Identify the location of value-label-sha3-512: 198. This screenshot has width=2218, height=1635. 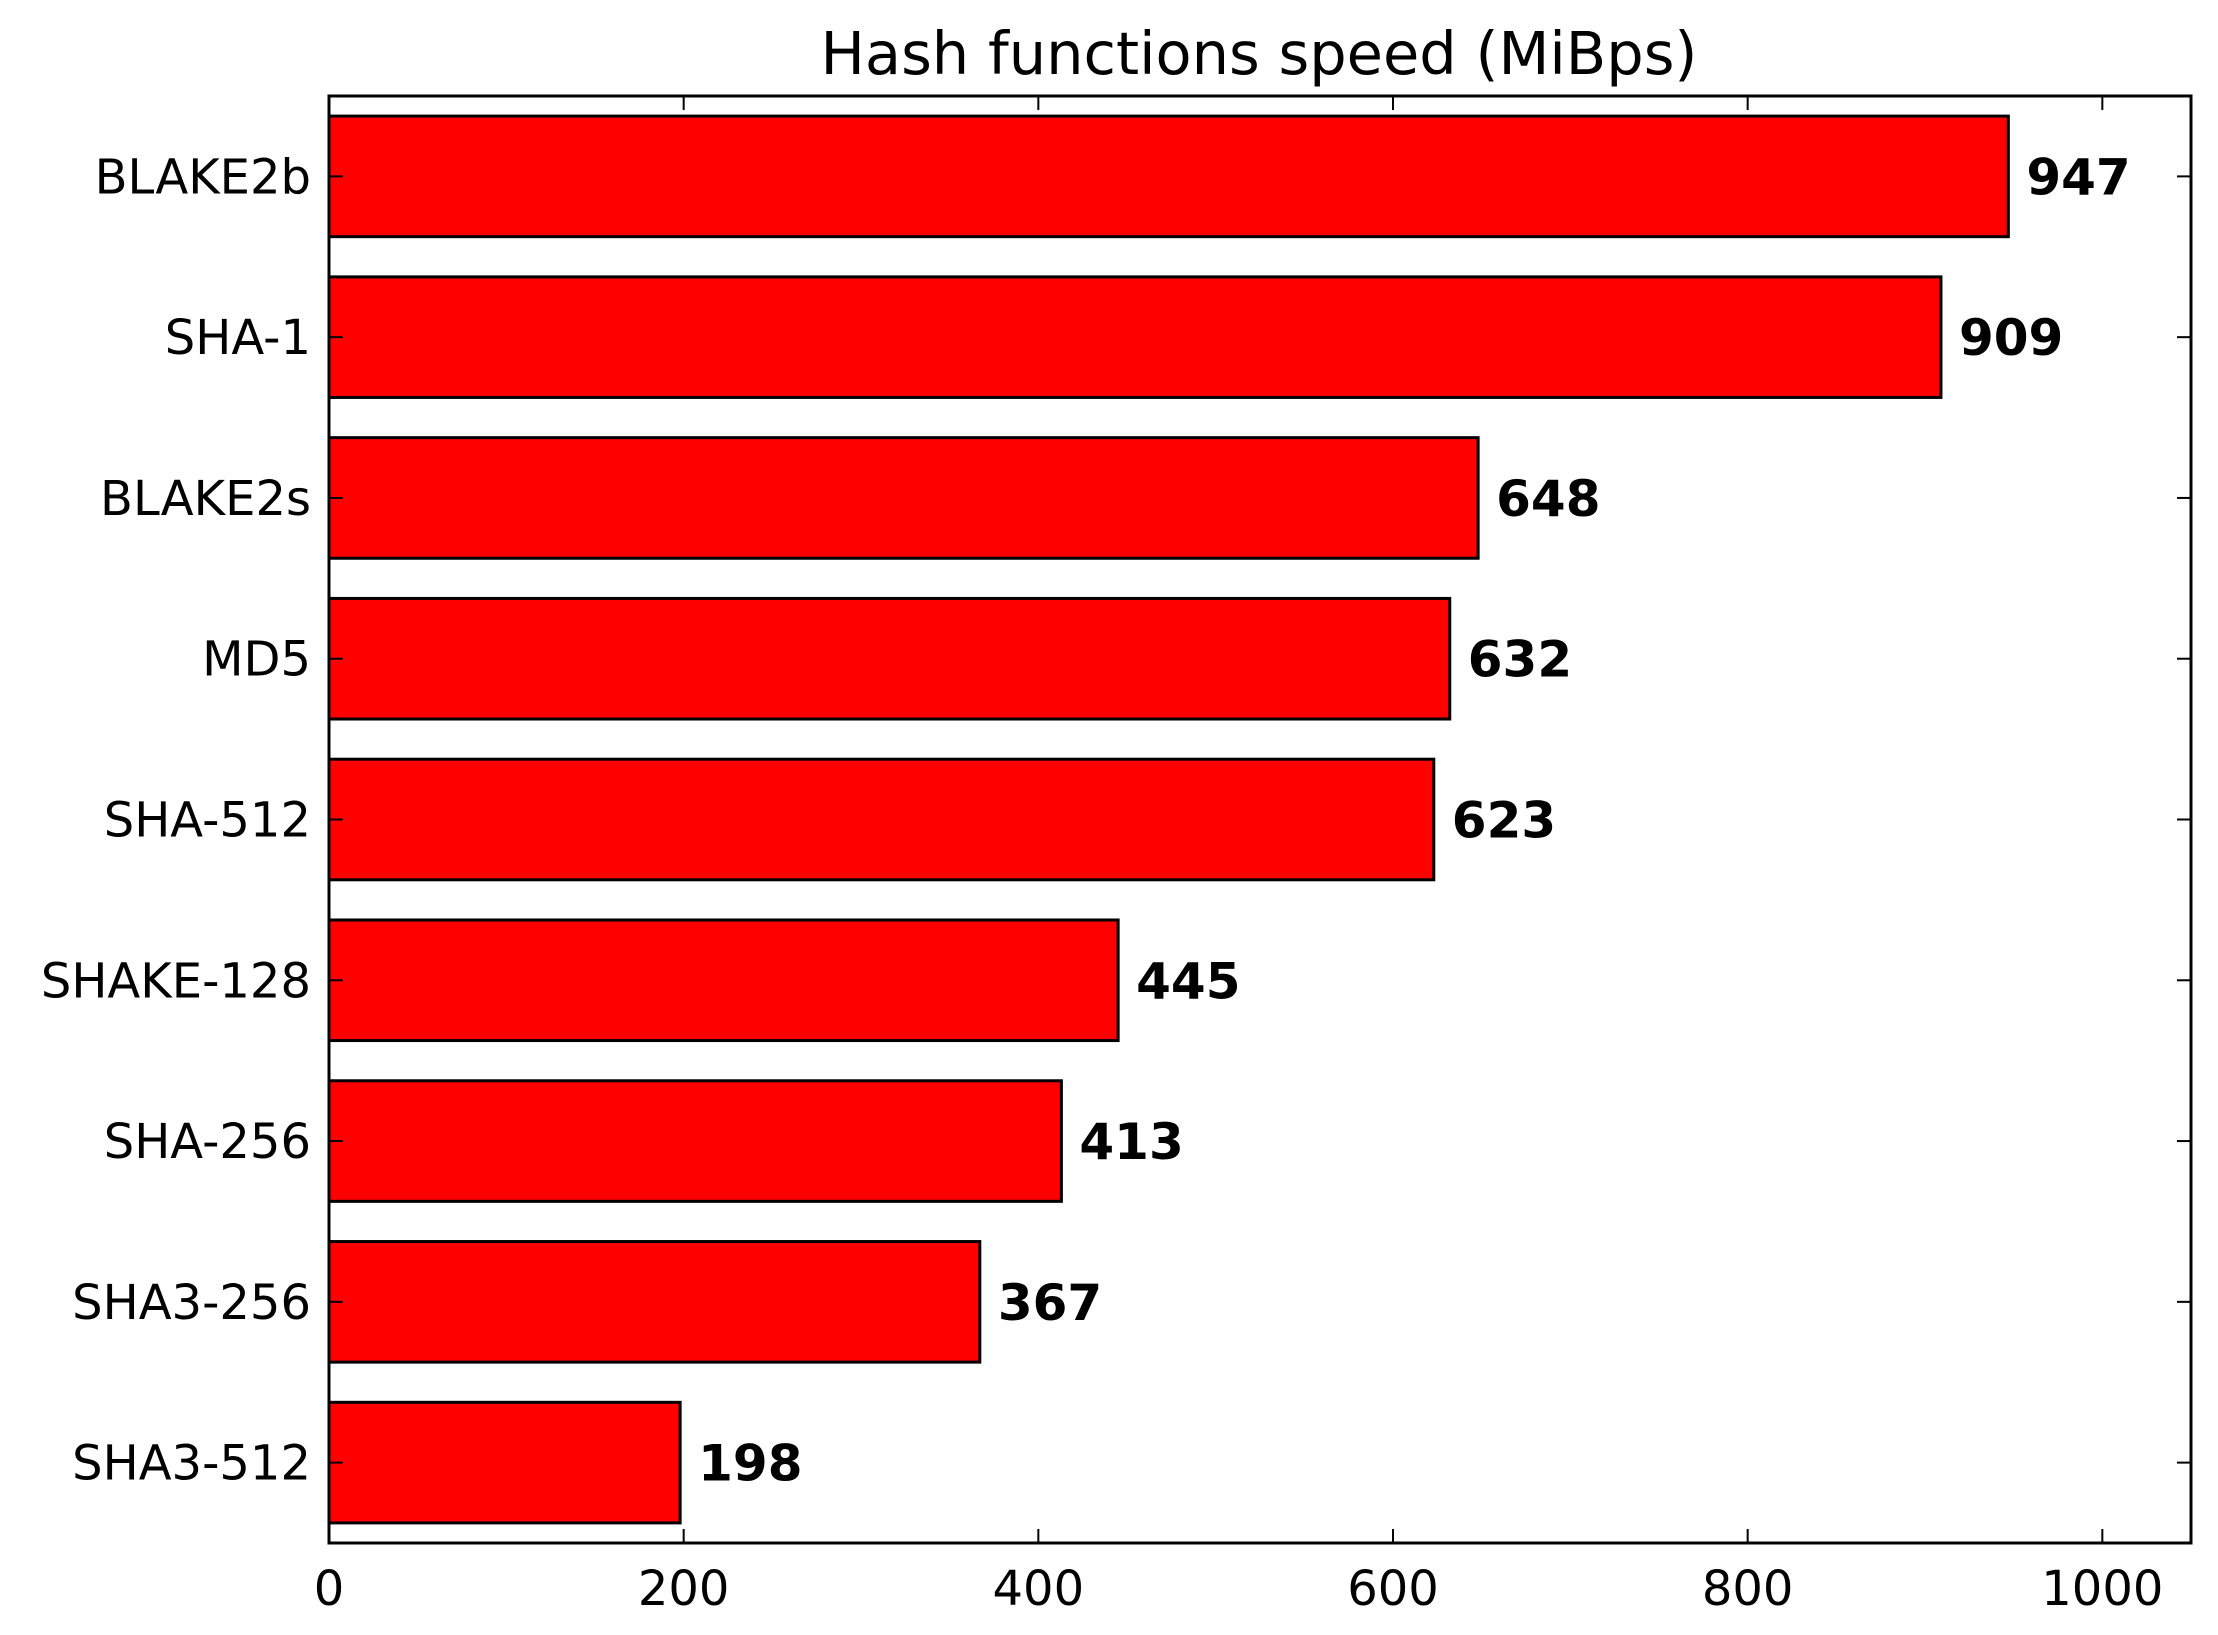
(750, 1464).